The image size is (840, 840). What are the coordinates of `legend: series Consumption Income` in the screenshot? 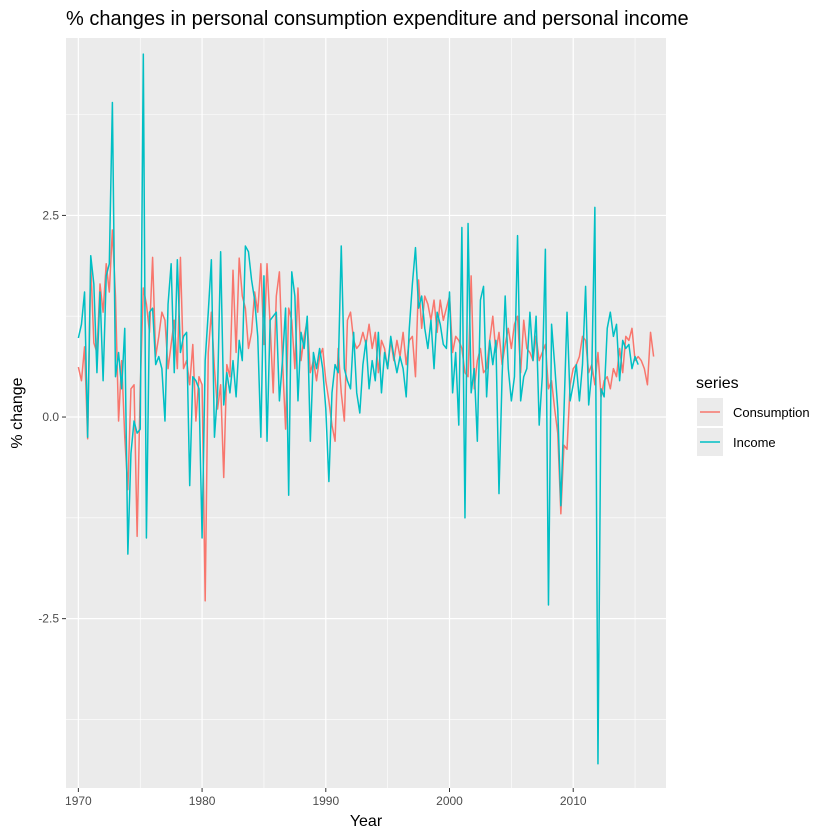 It's located at (753, 415).